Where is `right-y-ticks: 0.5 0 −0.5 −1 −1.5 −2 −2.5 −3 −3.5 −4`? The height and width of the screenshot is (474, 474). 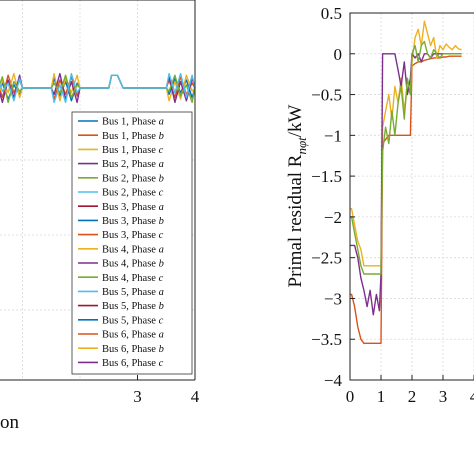 right-y-ticks: 0.5 0 −0.5 −1 −1.5 −2 −2.5 −3 −3.5 −4 is located at coordinates (333, 197).